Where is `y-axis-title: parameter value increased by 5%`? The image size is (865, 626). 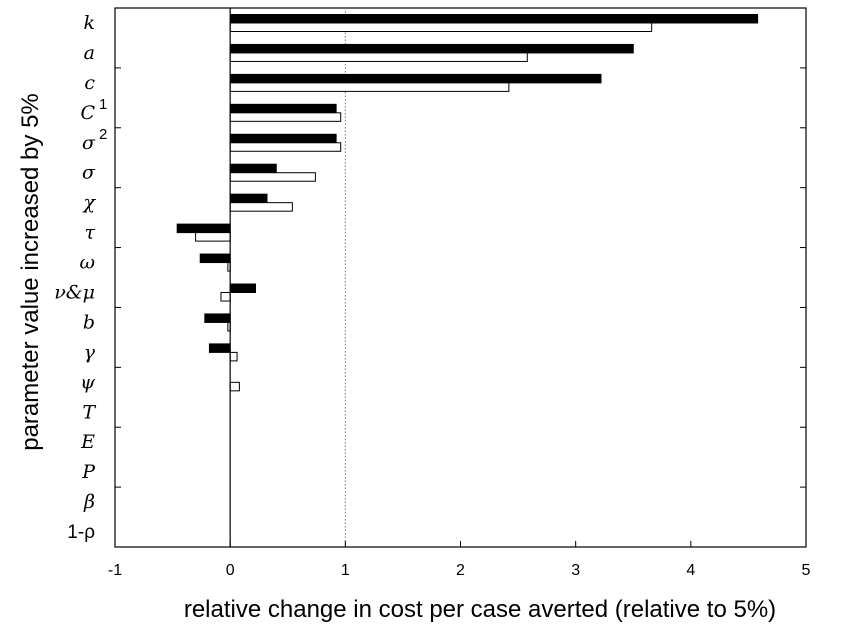 y-axis-title: parameter value increased by 5% is located at coordinates (30, 272).